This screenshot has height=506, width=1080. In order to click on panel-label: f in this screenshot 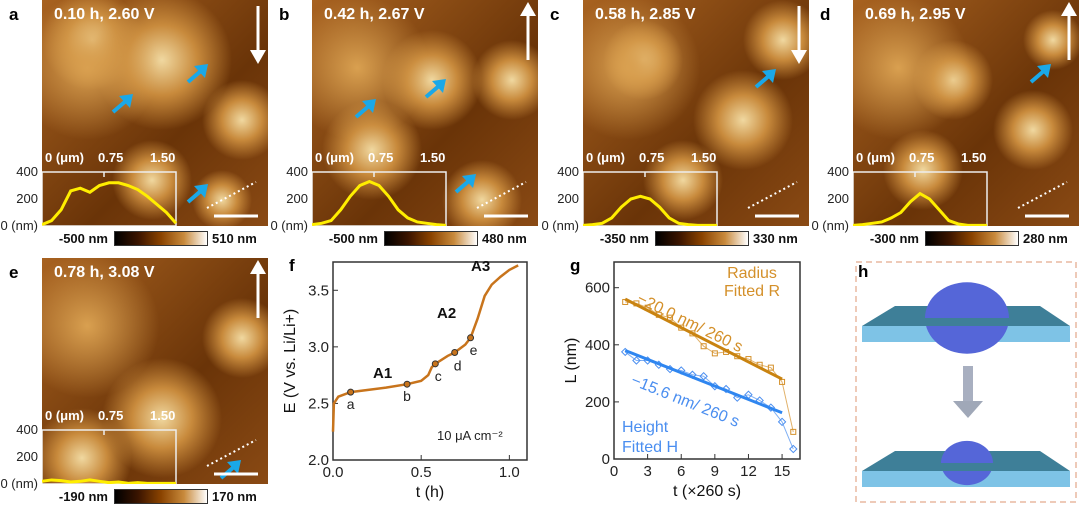, I will do `click(292, 265)`.